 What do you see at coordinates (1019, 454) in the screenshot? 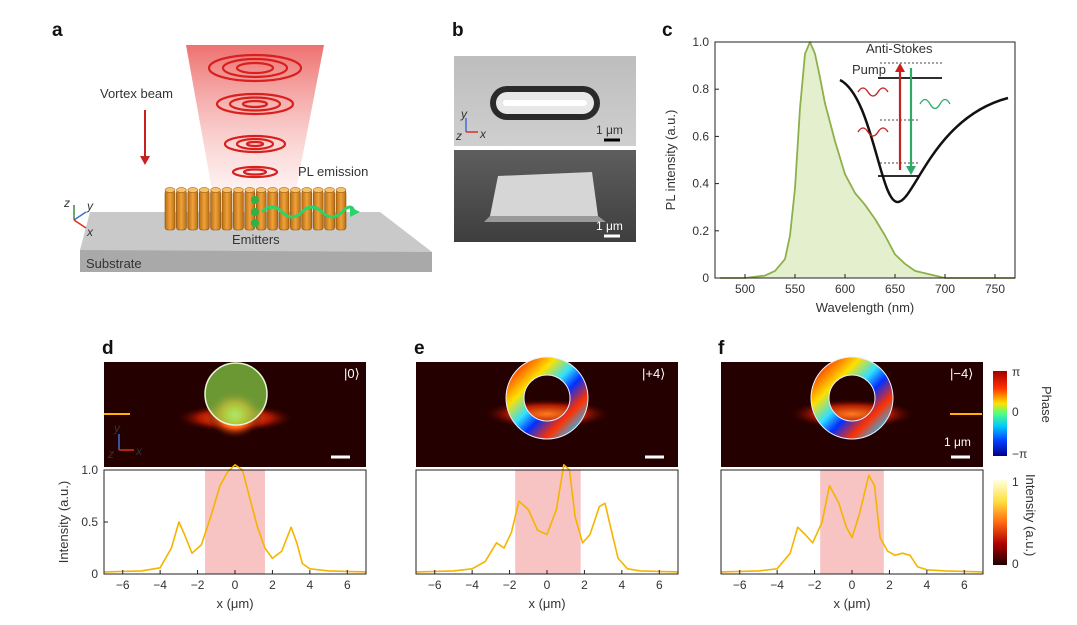
I see `phase-bottom-label: −π` at bounding box center [1019, 454].